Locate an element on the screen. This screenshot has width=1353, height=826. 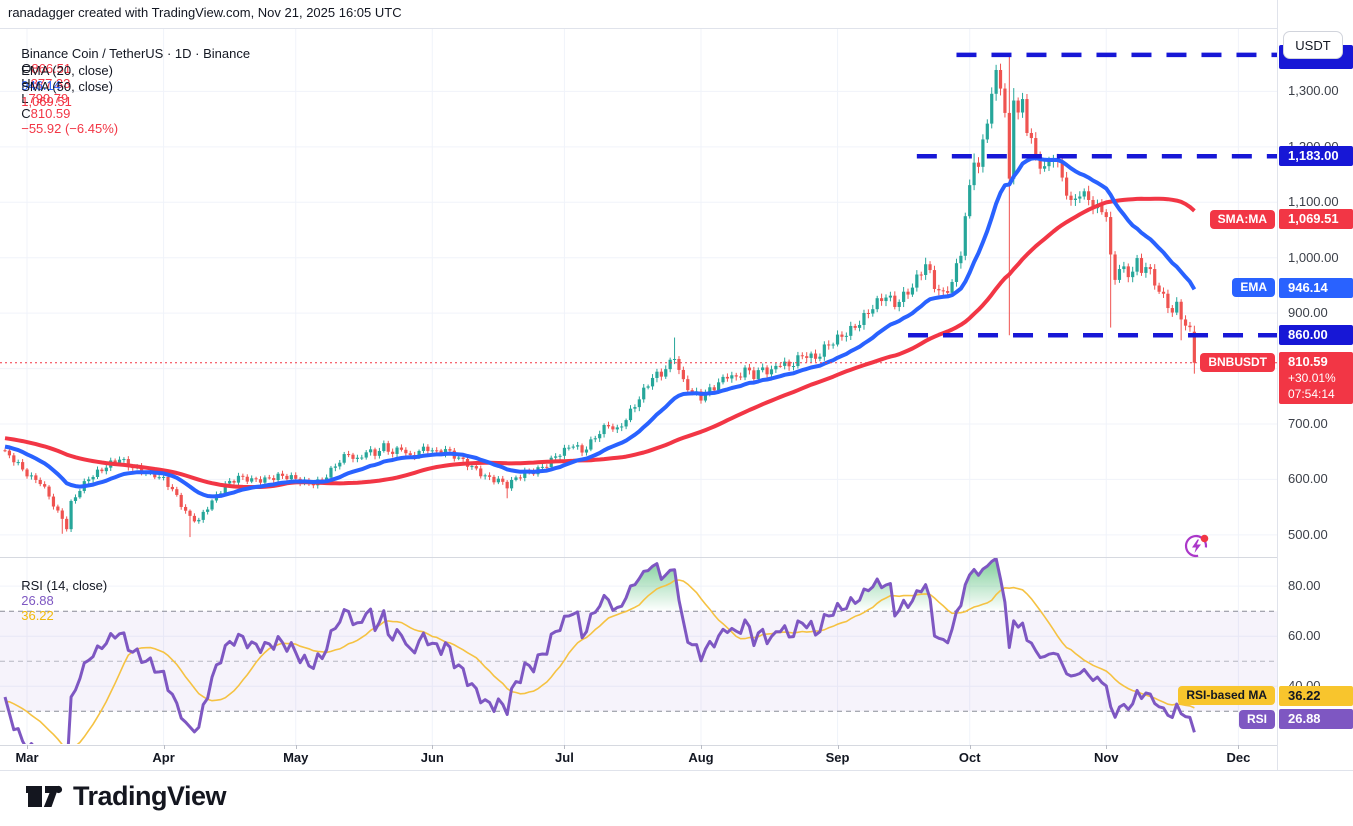
rsi-tick-80: 80.00 is located at coordinates (1304, 586).